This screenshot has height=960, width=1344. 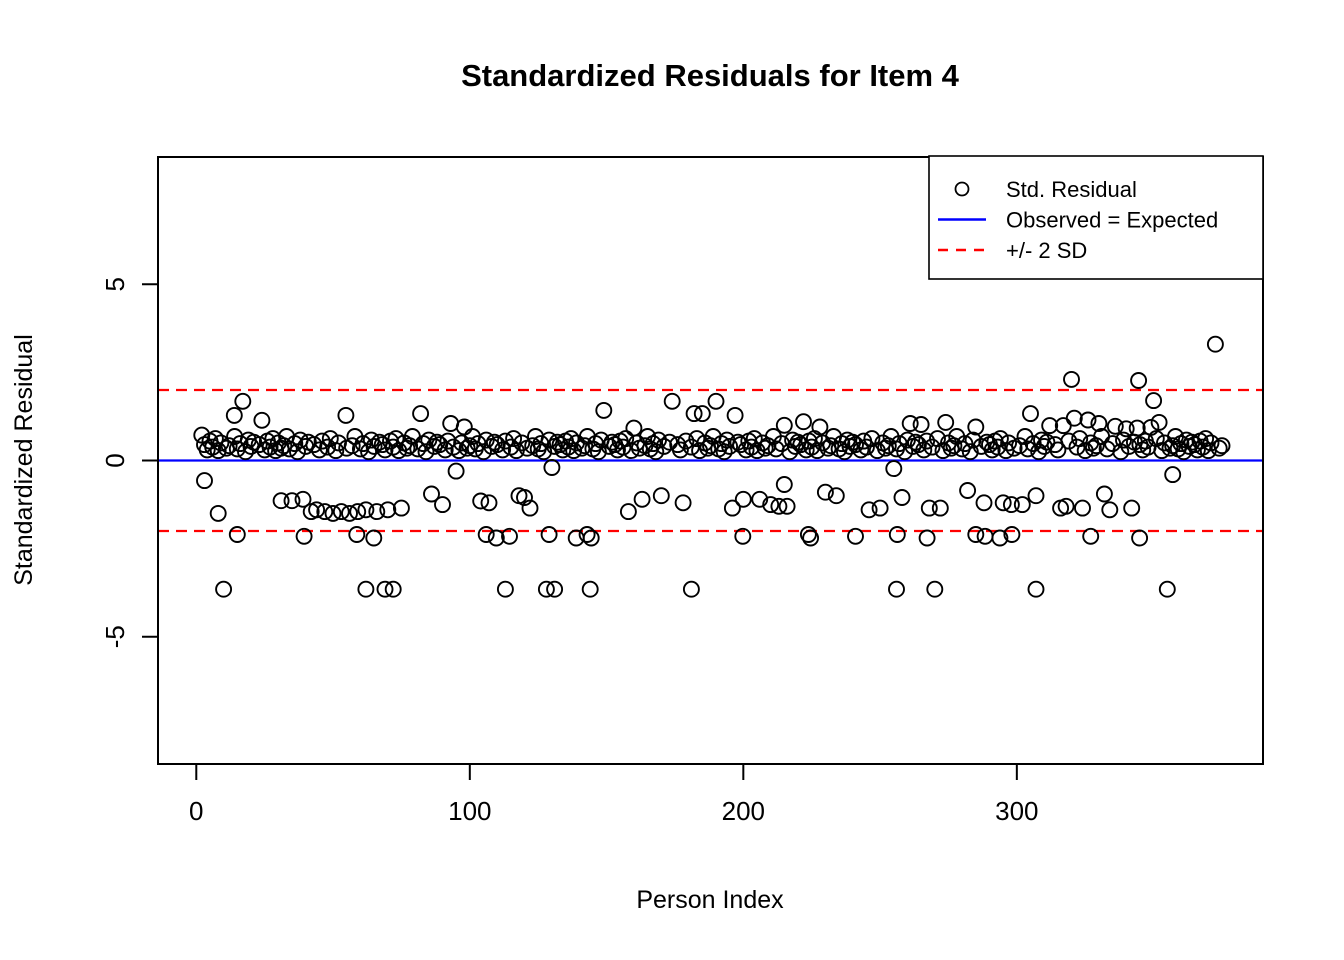 What do you see at coordinates (115, 636) in the screenshot?
I see `y-tick-label: -5` at bounding box center [115, 636].